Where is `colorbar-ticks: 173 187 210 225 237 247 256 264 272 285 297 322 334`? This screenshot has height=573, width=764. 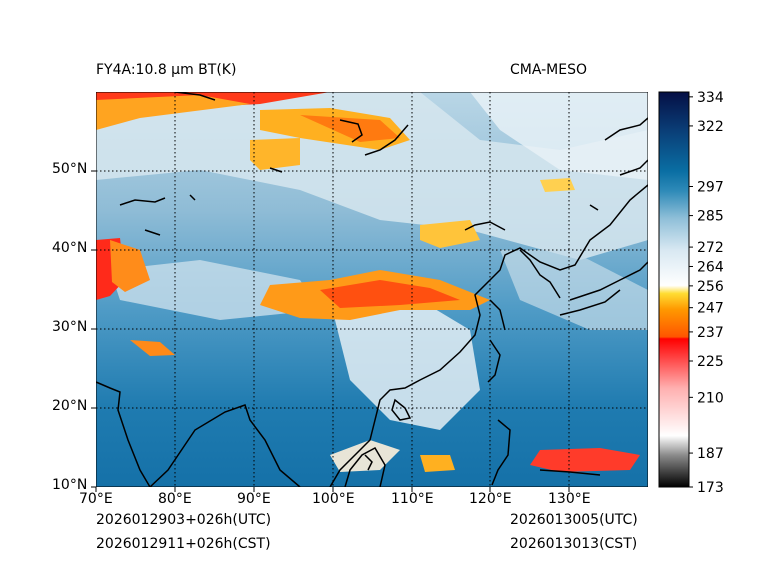 colorbar-ticks: 173 187 210 225 237 247 256 264 272 285 297 322 334 is located at coordinates (706, 293).